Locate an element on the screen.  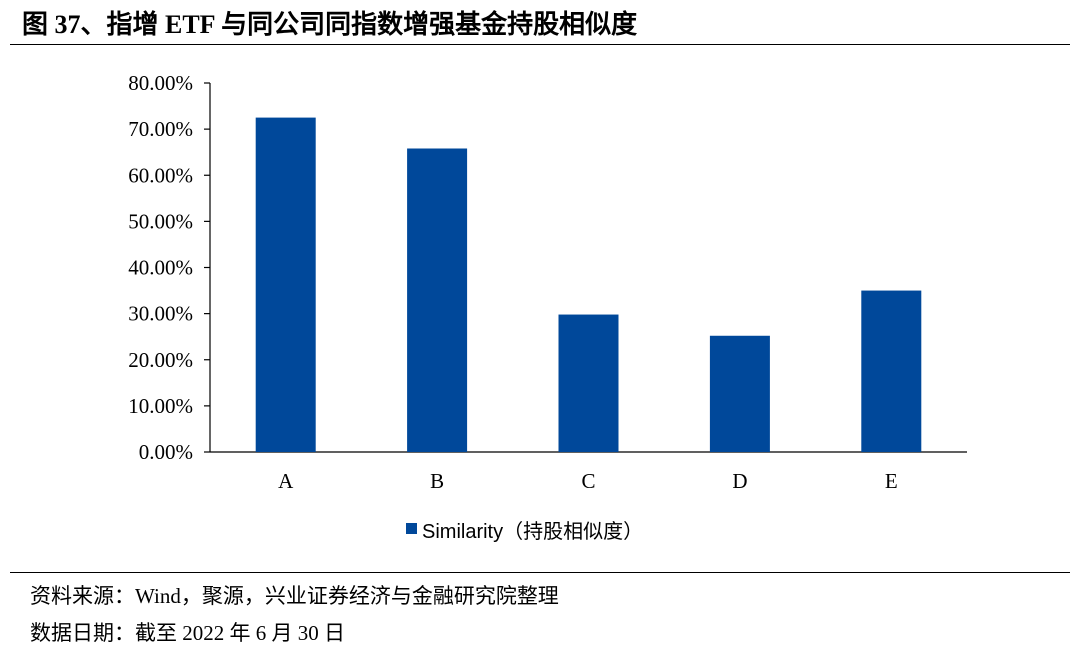
y-tick-label: 40.00% is located at coordinates (160, 268).